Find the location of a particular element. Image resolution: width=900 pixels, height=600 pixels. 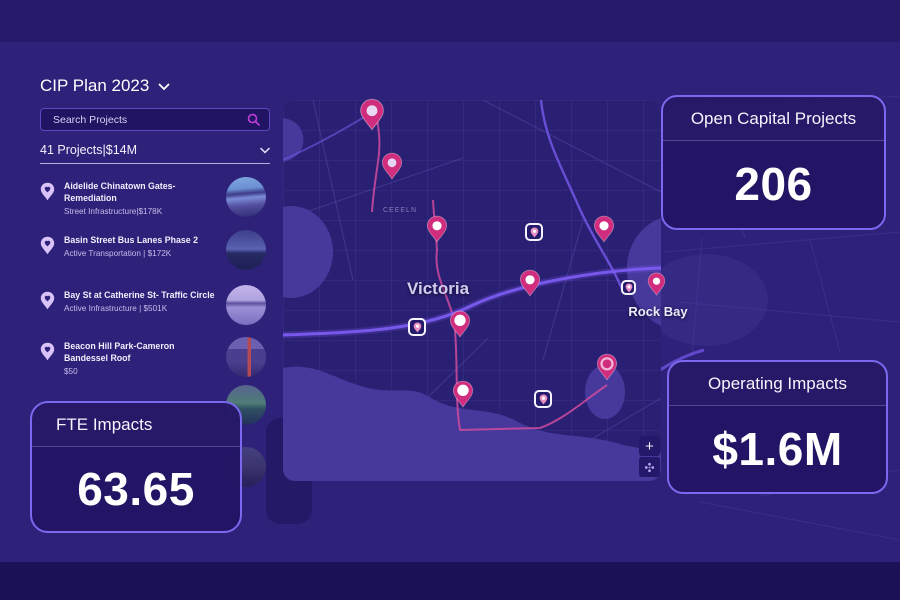

cluster-dots-icon is located at coordinates (649, 467).